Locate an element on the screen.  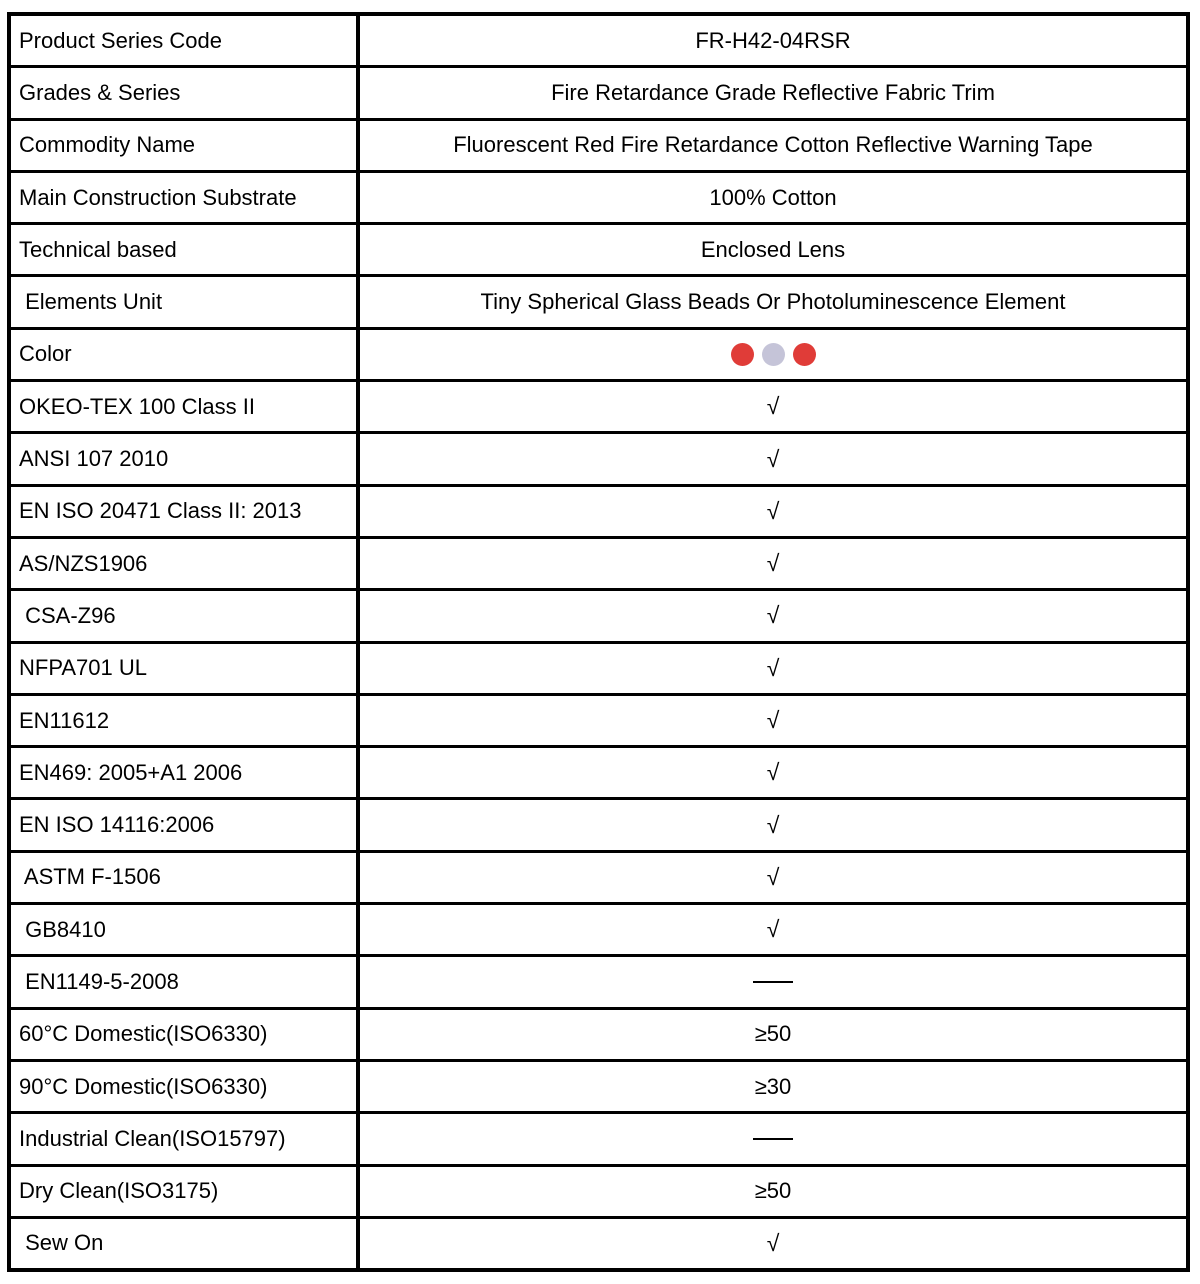
row-value: FR-H42-04RSR is located at coordinates (773, 40).